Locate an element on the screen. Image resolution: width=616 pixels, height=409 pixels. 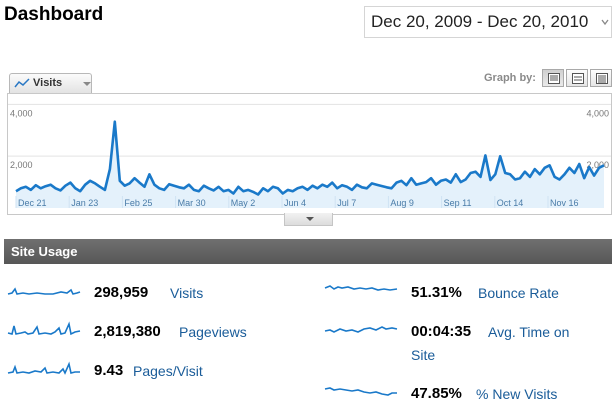
x-tick-label: Sep 11 is located at coordinates (458, 203).